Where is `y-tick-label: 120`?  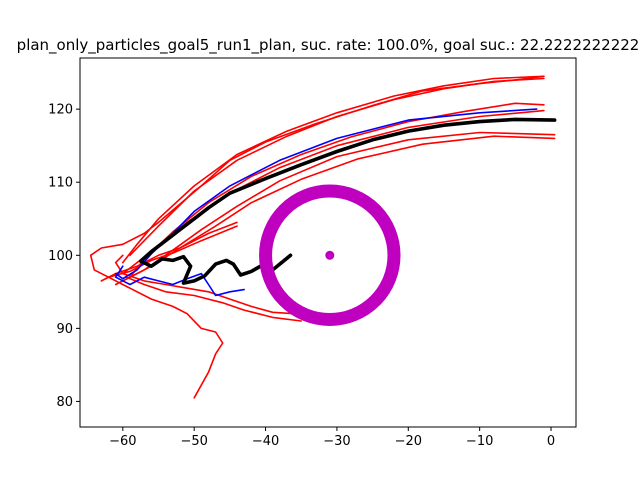 y-tick-label: 120 is located at coordinates (60, 110).